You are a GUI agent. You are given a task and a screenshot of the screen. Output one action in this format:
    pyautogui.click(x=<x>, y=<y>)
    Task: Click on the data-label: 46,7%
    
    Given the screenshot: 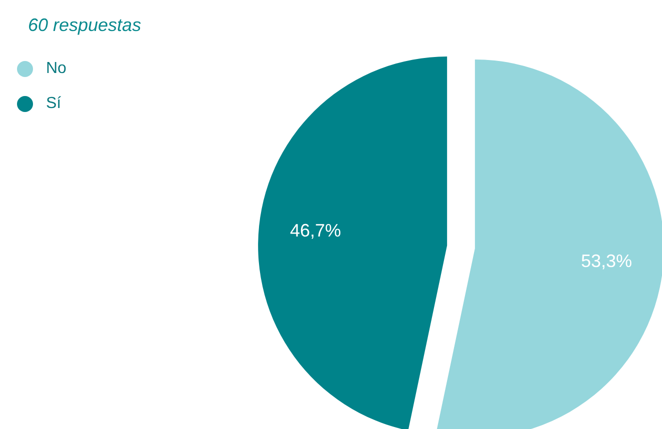 What is the action you would take?
    pyautogui.click(x=316, y=230)
    